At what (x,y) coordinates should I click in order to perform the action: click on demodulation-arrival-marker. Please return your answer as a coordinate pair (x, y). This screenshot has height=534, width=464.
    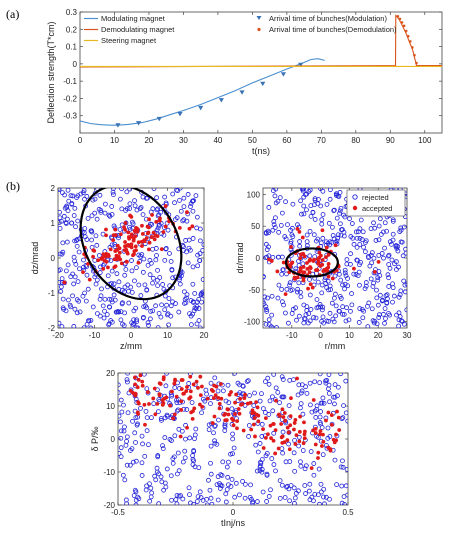
    Looking at the image, I should click on (412, 47).